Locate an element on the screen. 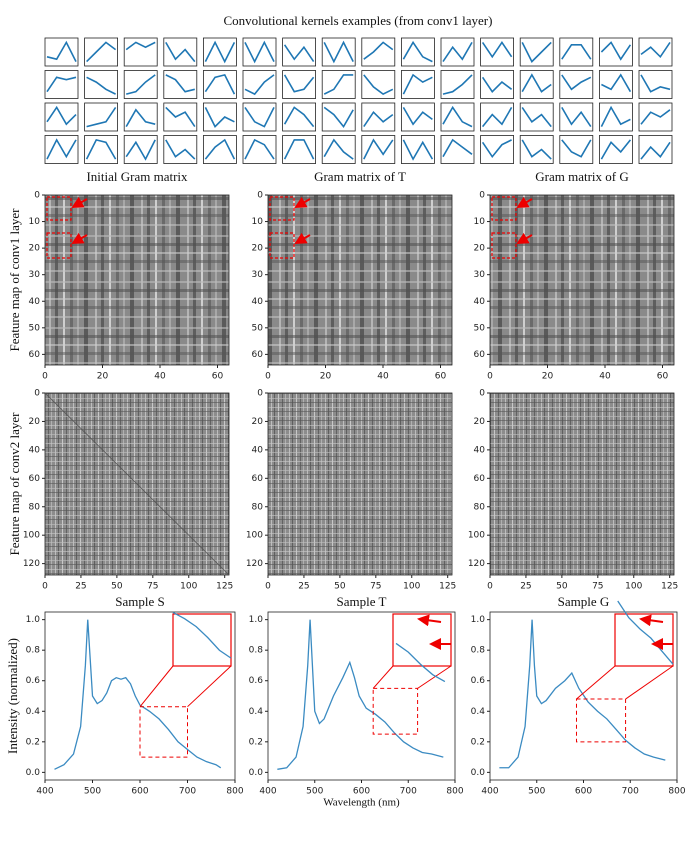 The width and height of the screenshot is (686, 842). x-tick-label: 40 is located at coordinates (605, 377).